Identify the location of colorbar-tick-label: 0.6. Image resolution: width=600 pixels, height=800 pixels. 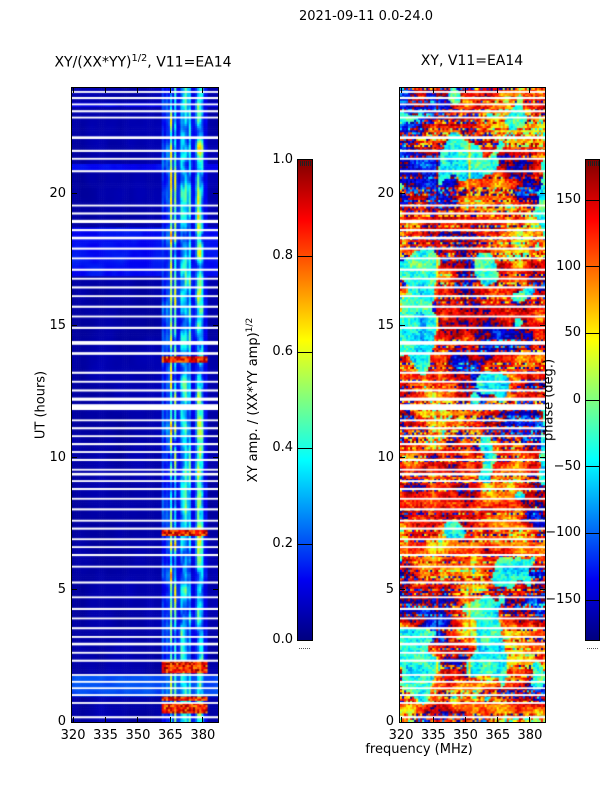
(282, 351).